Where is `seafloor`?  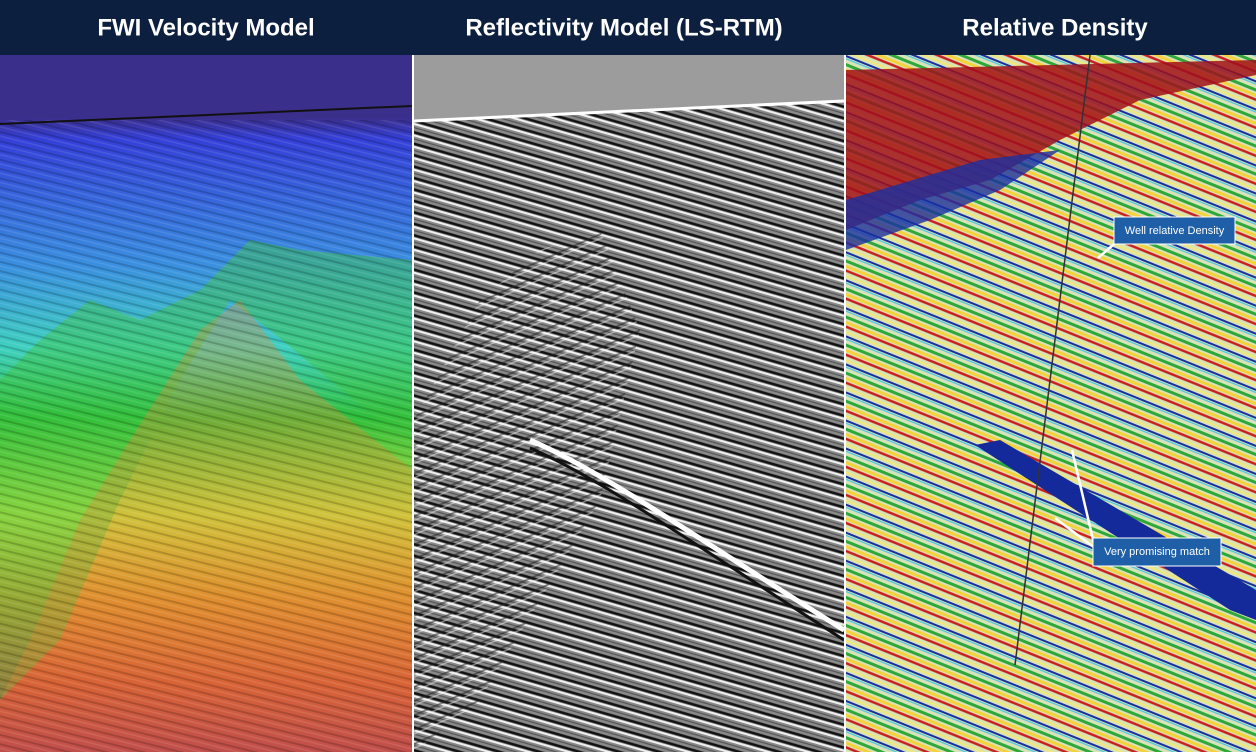
seafloor is located at coordinates (206, 115).